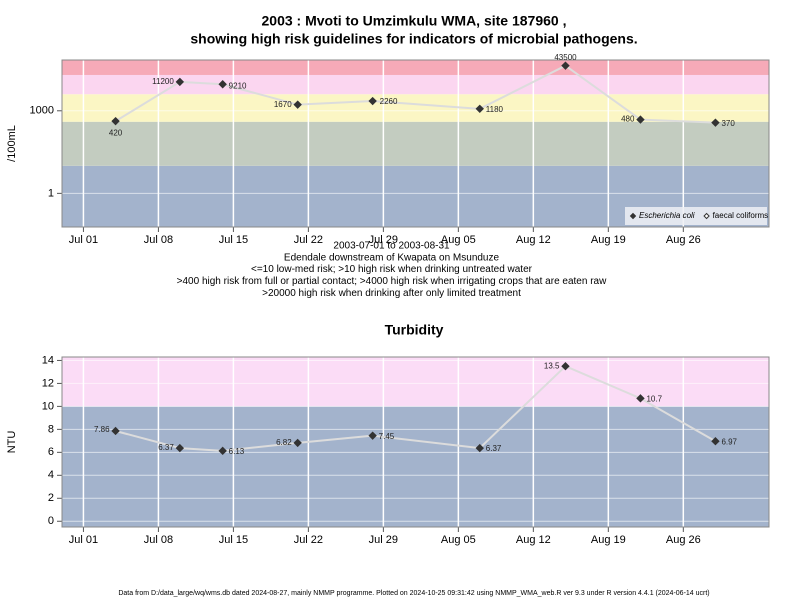  Describe the element at coordinates (163, 81) in the screenshot. I see `data-label: 11200` at that location.